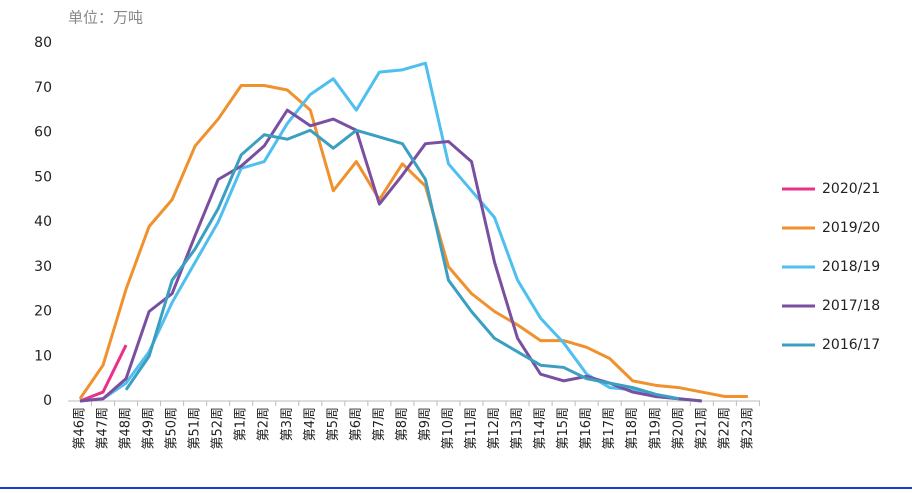  What do you see at coordinates (701, 428) in the screenshot?
I see `x-tick-label: 第21周` at bounding box center [701, 428].